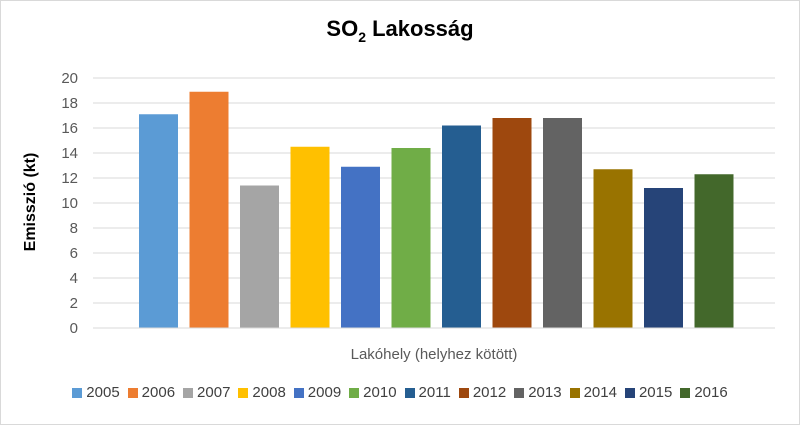 The width and height of the screenshot is (800, 425). I want to click on bar-2009, so click(360, 247).